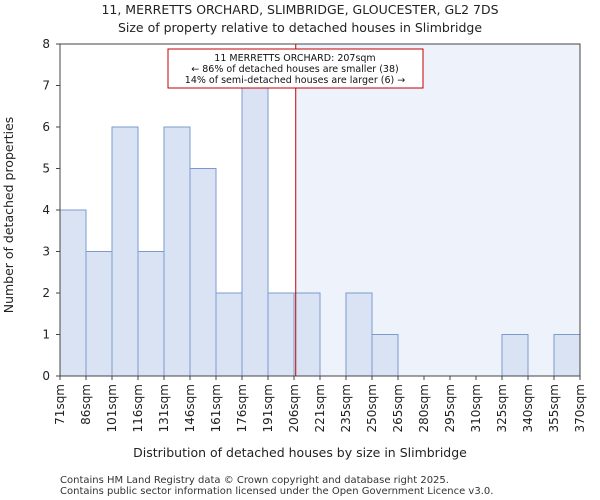 The width and height of the screenshot is (600, 500). I want to click on x-tick-label: 131sqm, so click(164, 408).